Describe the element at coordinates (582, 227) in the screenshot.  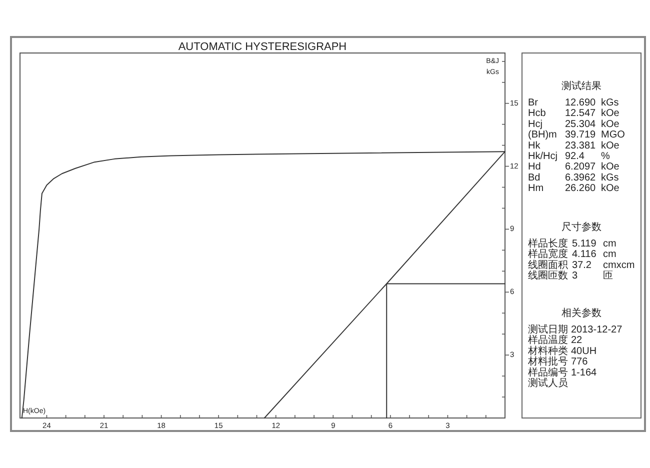
I see `text: 尺寸参数` at that location.